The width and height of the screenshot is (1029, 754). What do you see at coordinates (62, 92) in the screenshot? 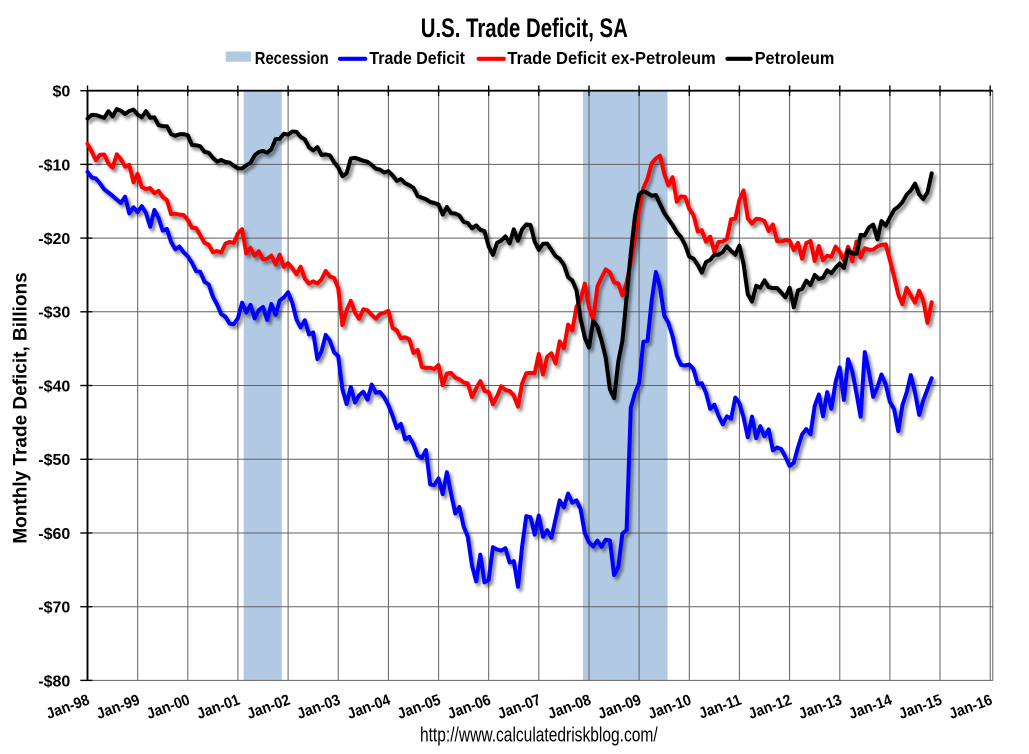
I see `svg-text: $0` at bounding box center [62, 92].